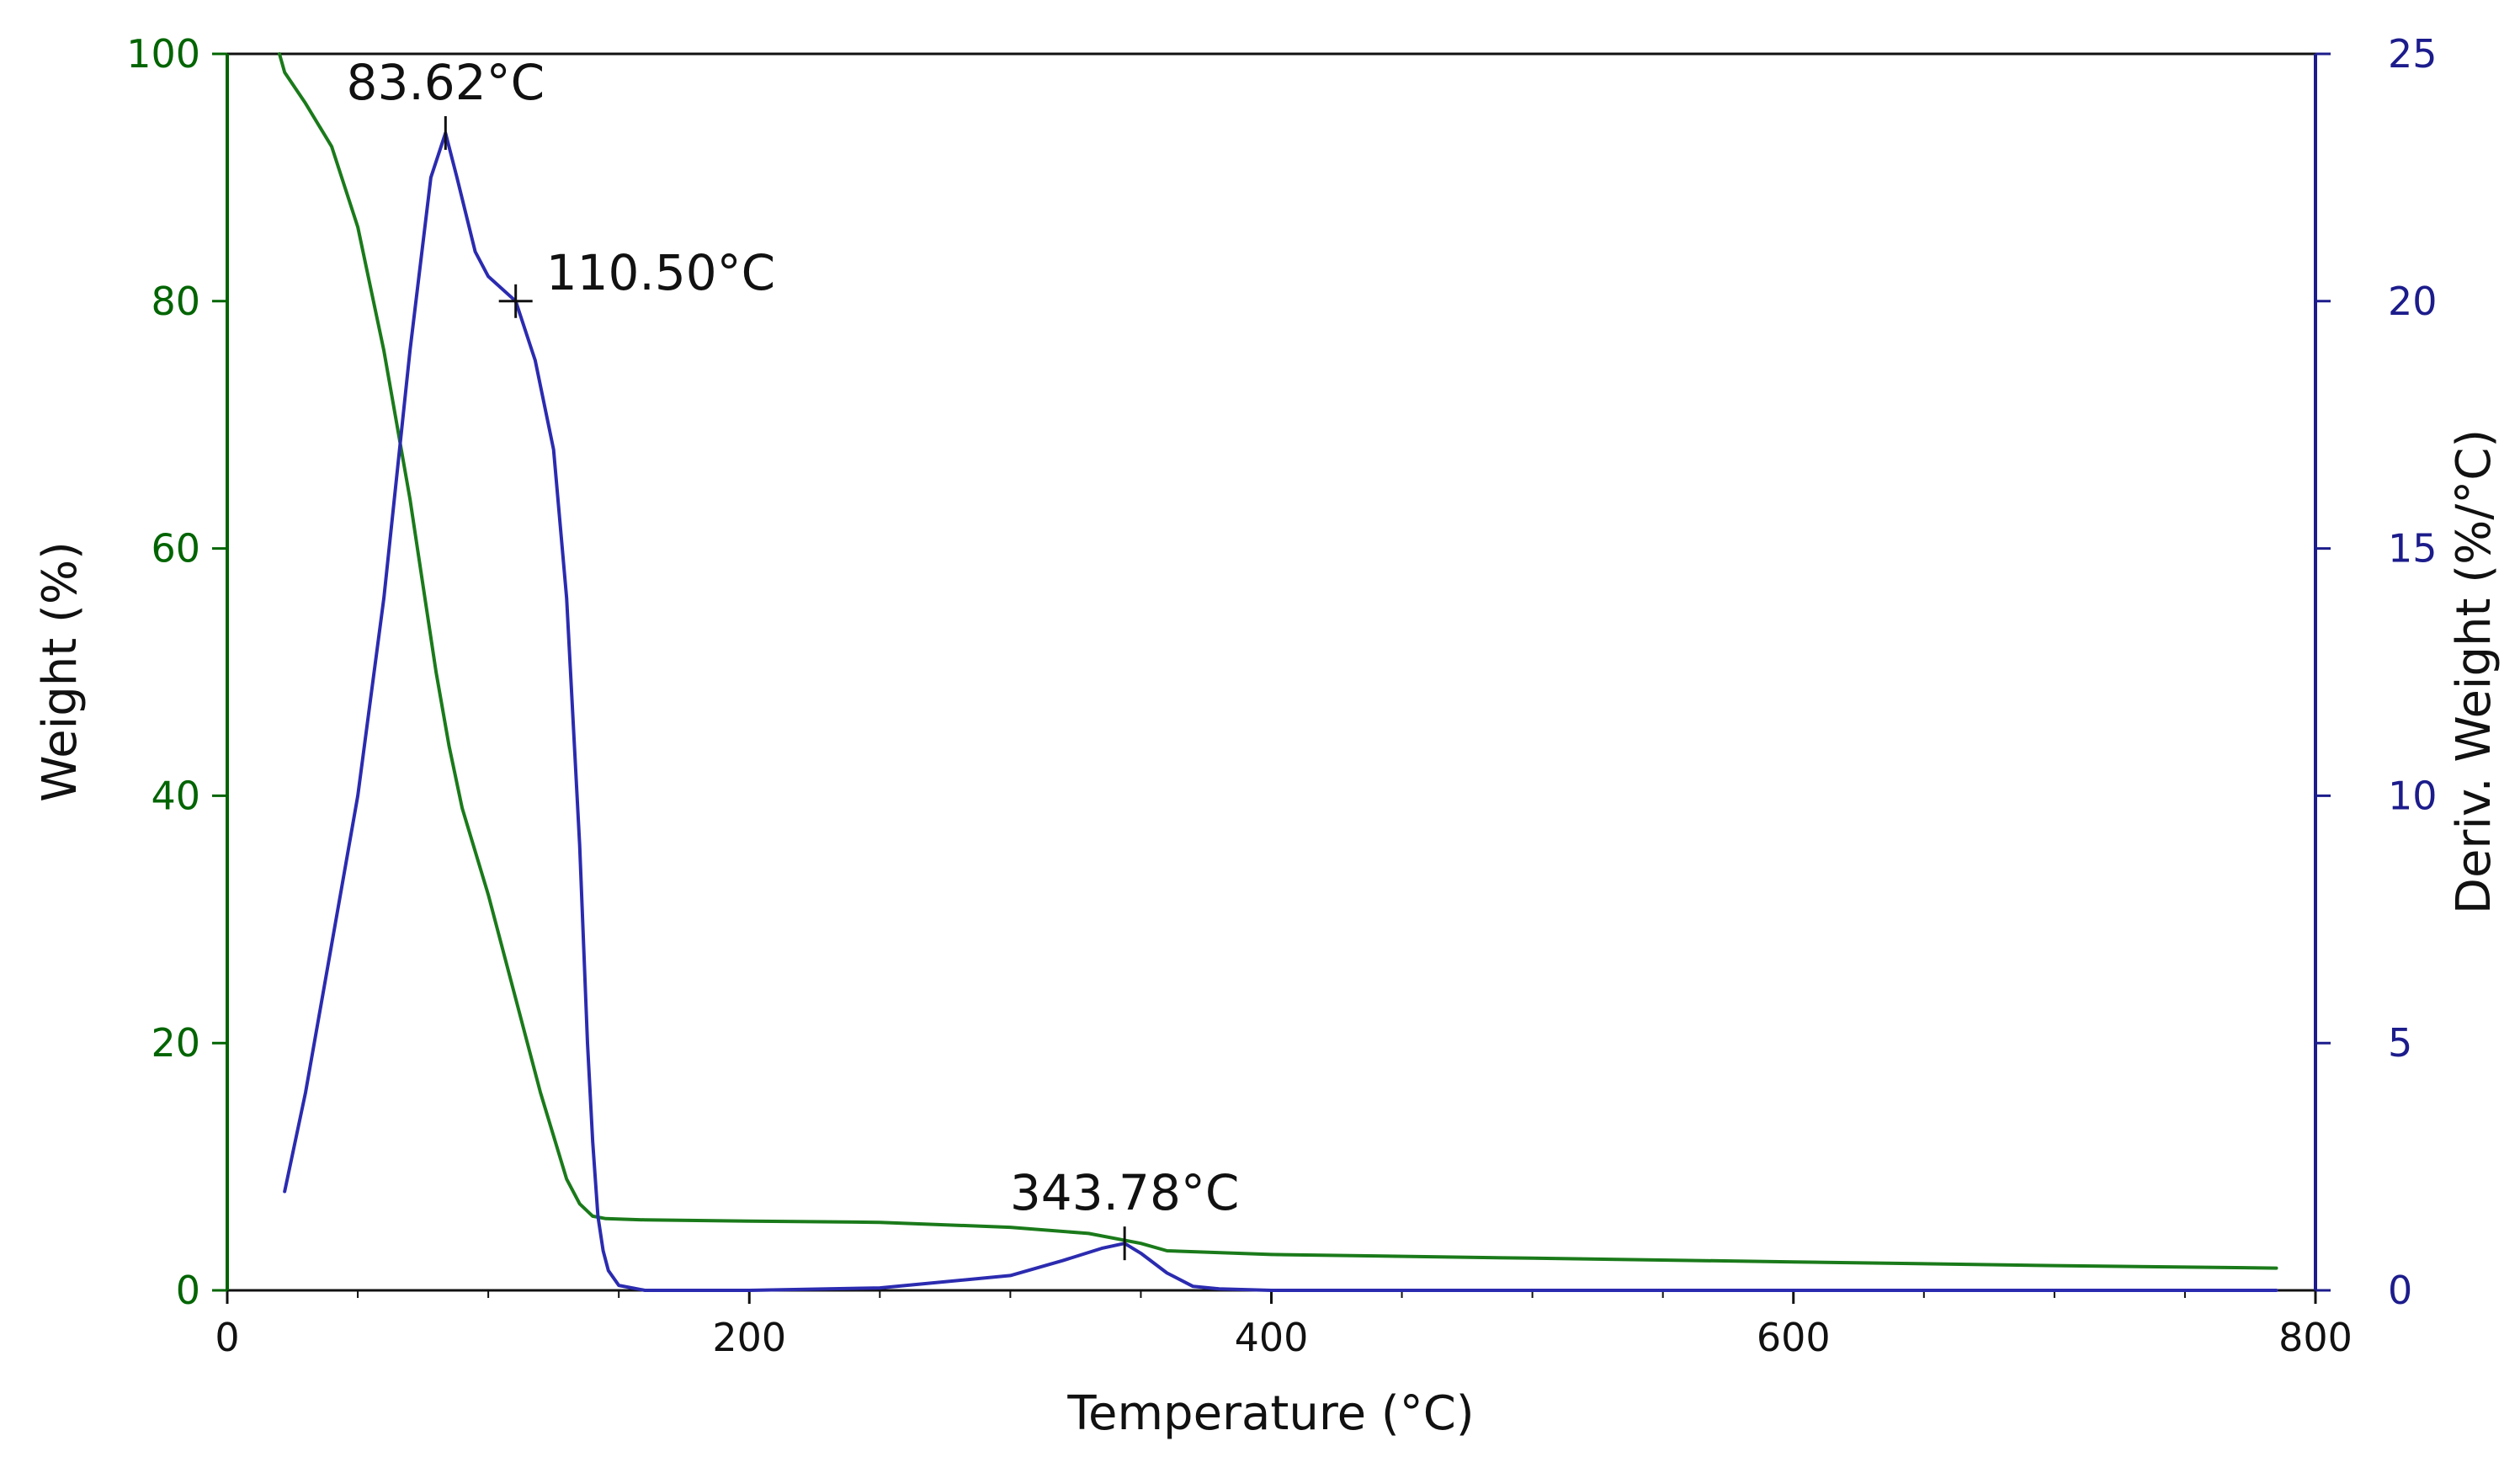 The height and width of the screenshot is (1473, 2520). Describe the element at coordinates (60, 671) in the screenshot. I see `y-left-axis-title: Weight (%)` at that location.